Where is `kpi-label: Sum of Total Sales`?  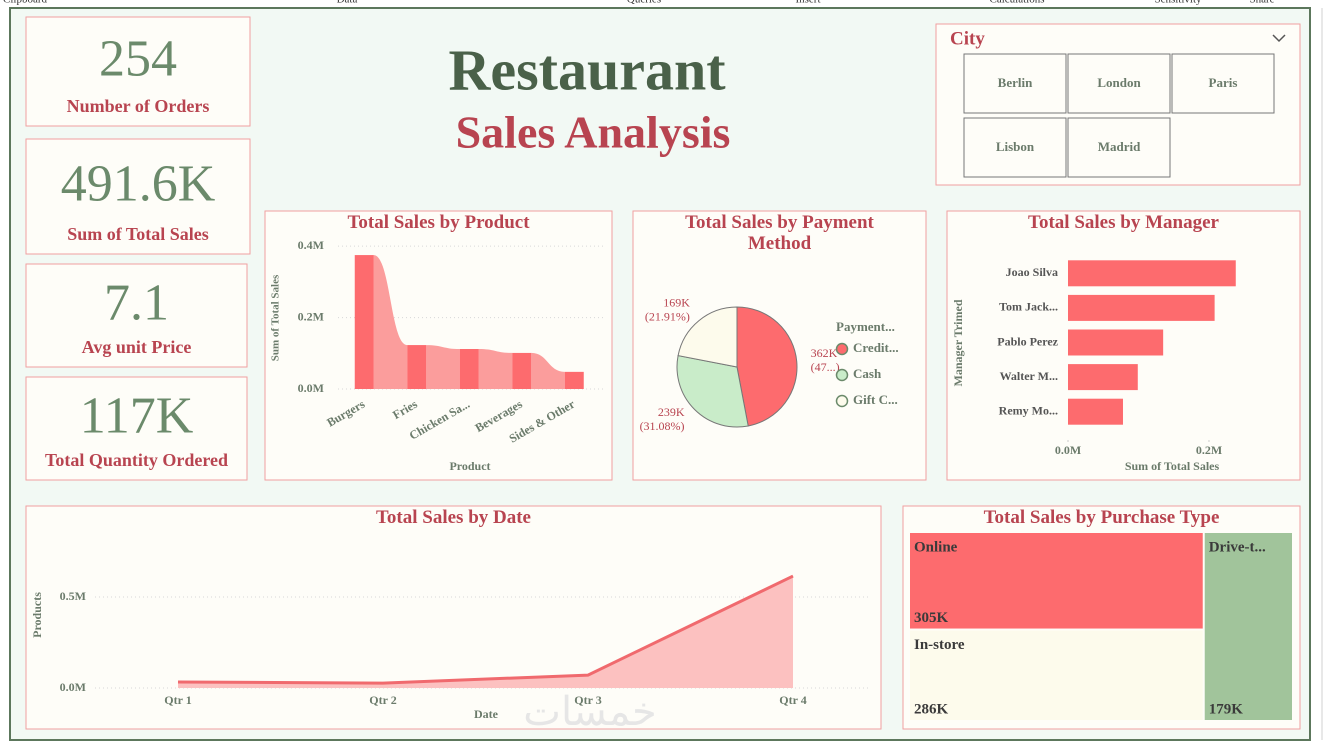
kpi-label: Sum of Total Sales is located at coordinates (138, 234).